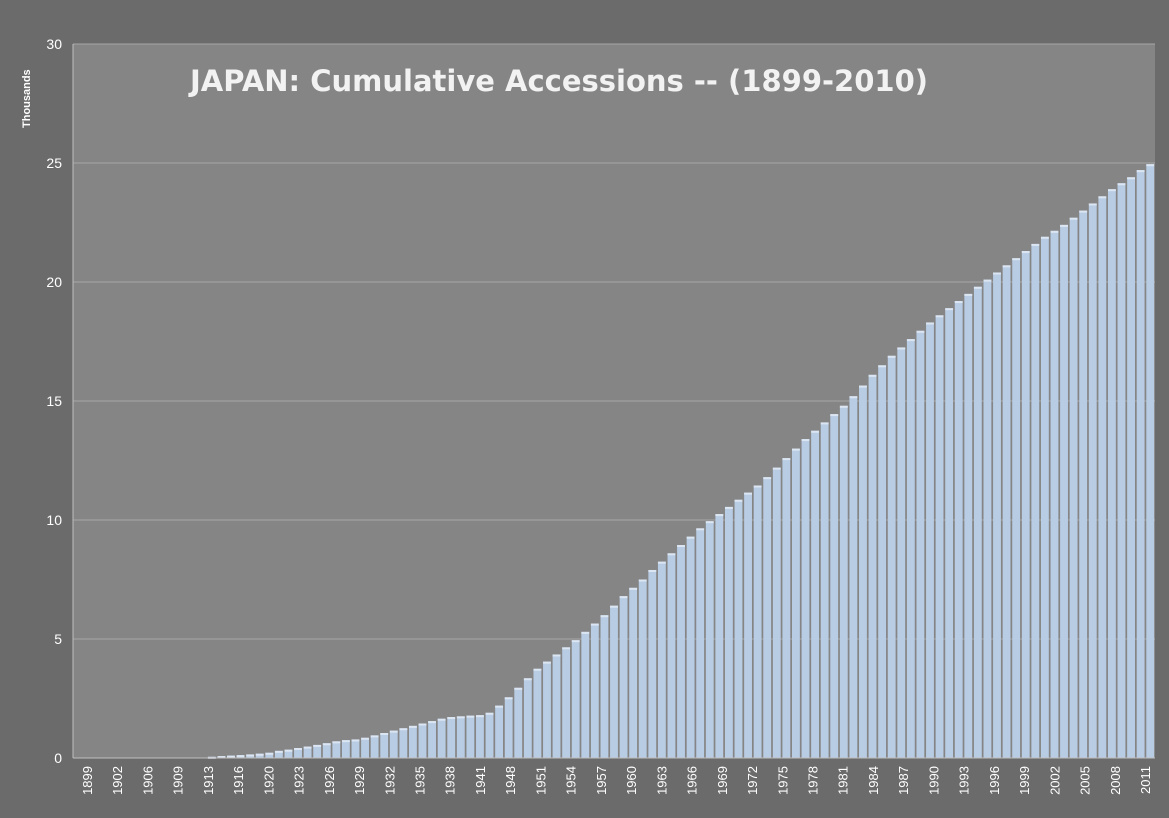  Describe the element at coordinates (54, 401) in the screenshot. I see `y-tick-labels: 0 5 10 15 20 25 30` at that location.